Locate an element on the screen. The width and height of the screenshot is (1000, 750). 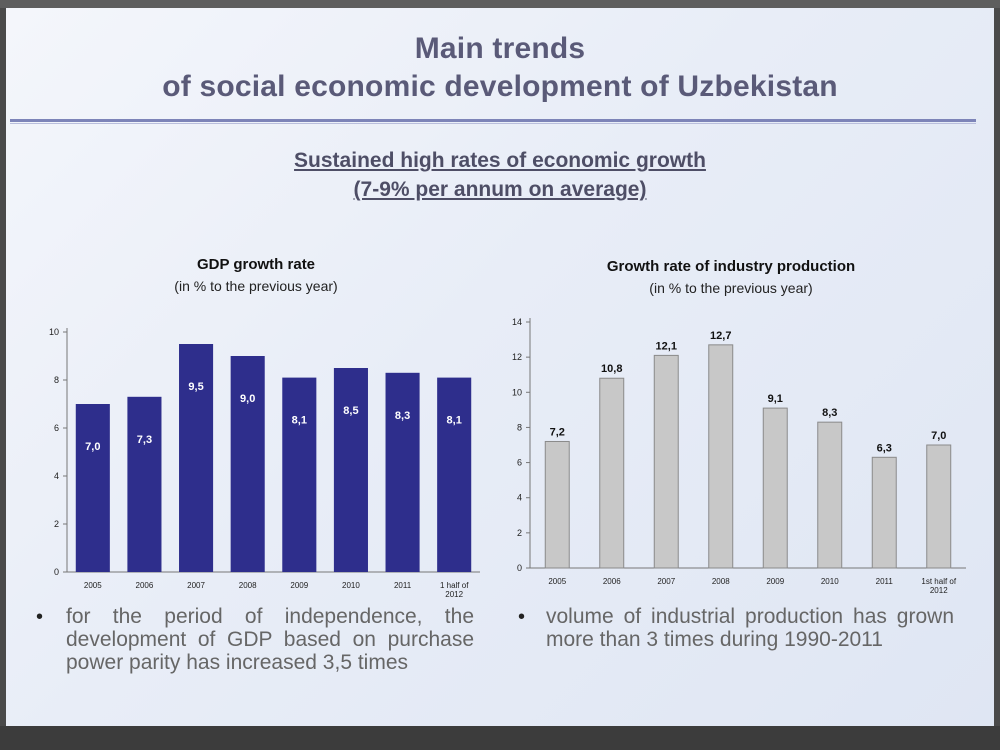
industry-chart-subtitle: (in % to the previous year) is located at coordinates (731, 288).